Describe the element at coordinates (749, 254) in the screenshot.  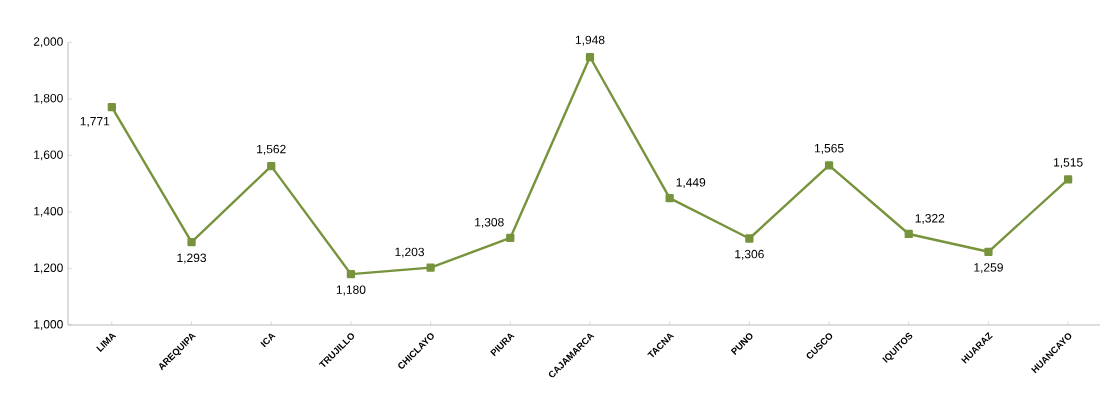
I see `data-label: 1,306` at that location.